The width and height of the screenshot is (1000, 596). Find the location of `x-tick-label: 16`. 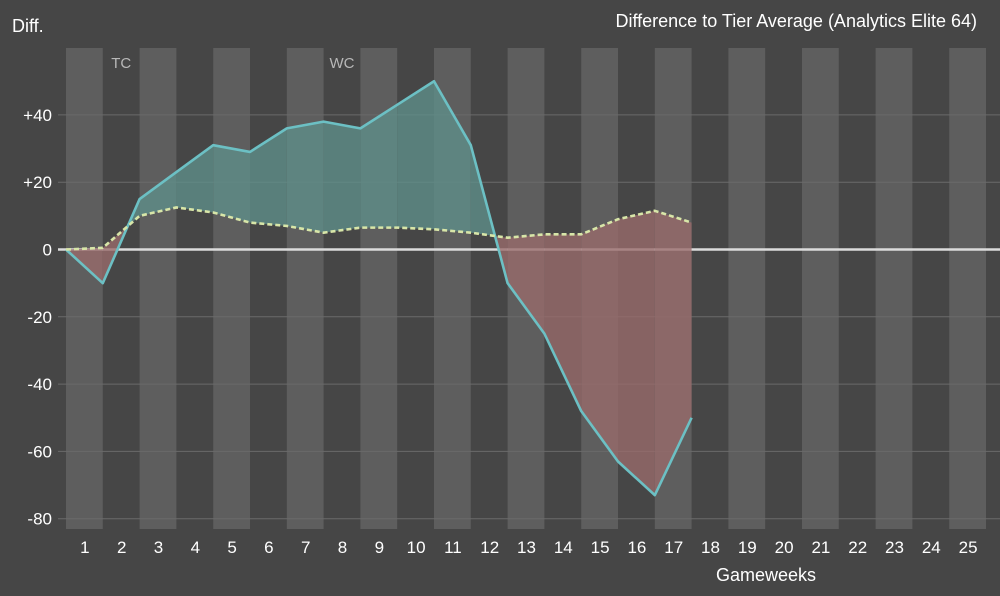

x-tick-label: 16 is located at coordinates (636, 547).